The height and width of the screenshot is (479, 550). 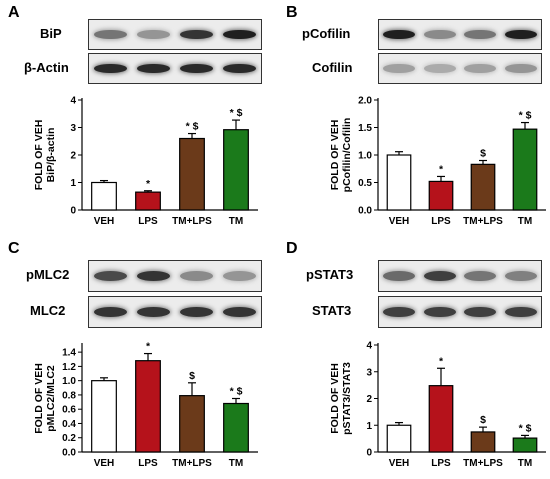 What do you see at coordinates (51, 33) in the screenshot?
I see `blot-label-bip: BiP` at bounding box center [51, 33].